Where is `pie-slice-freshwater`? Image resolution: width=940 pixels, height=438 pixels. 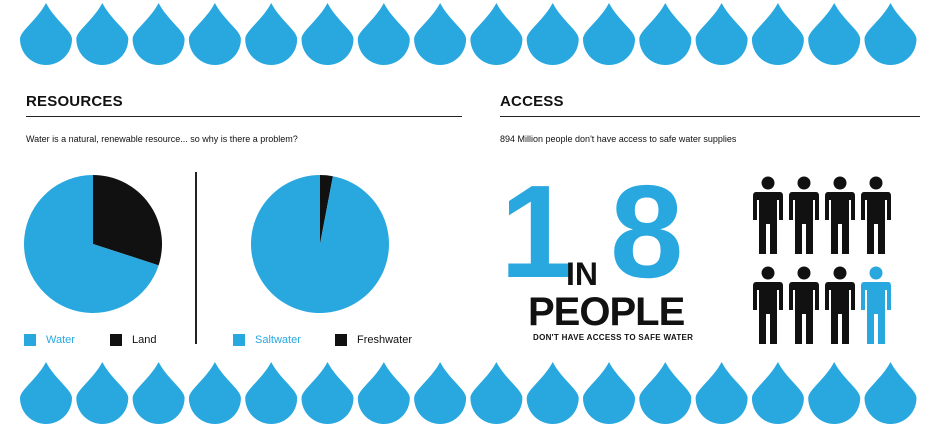 pie-slice-freshwater is located at coordinates (326, 209).